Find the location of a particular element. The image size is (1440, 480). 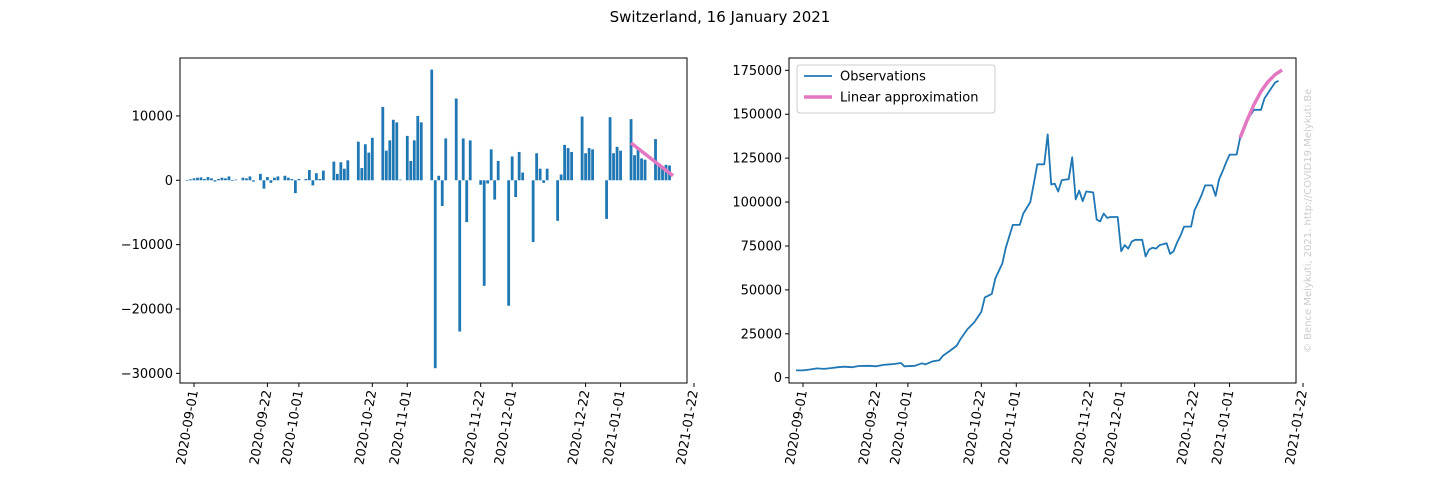

y-tick-label: 125000 is located at coordinates (757, 159).